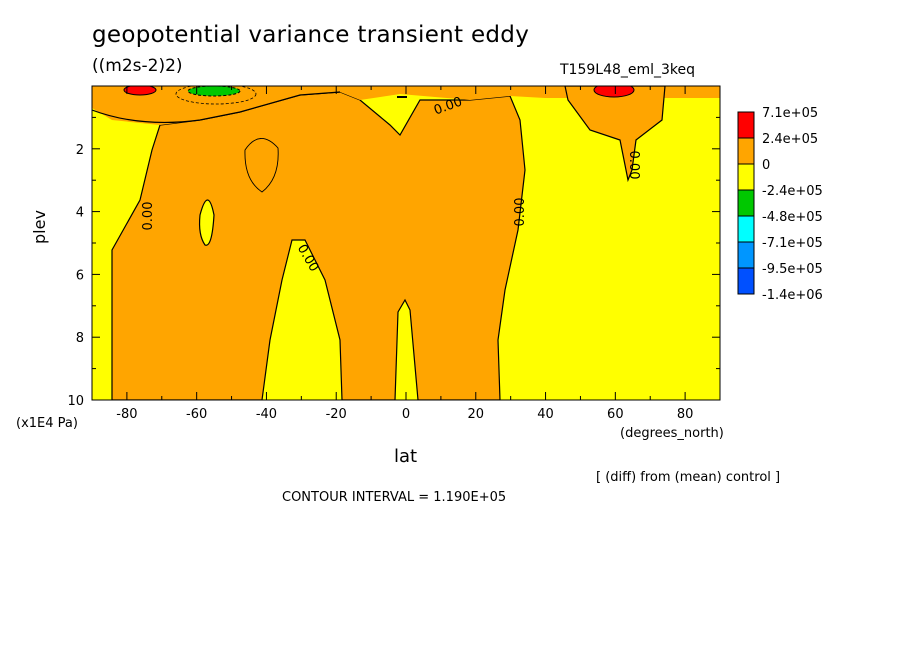 The height and width of the screenshot is (654, 904). Describe the element at coordinates (406, 105) in the screenshot. I see `top-strip` at that location.